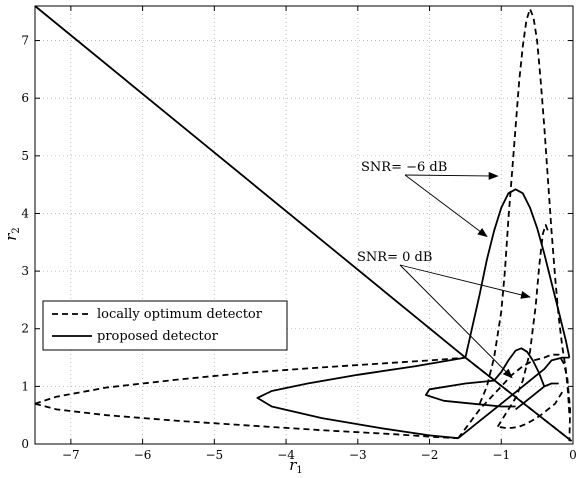  Describe the element at coordinates (143, 455) in the screenshot. I see `x-tick-label-1: −6` at that location.